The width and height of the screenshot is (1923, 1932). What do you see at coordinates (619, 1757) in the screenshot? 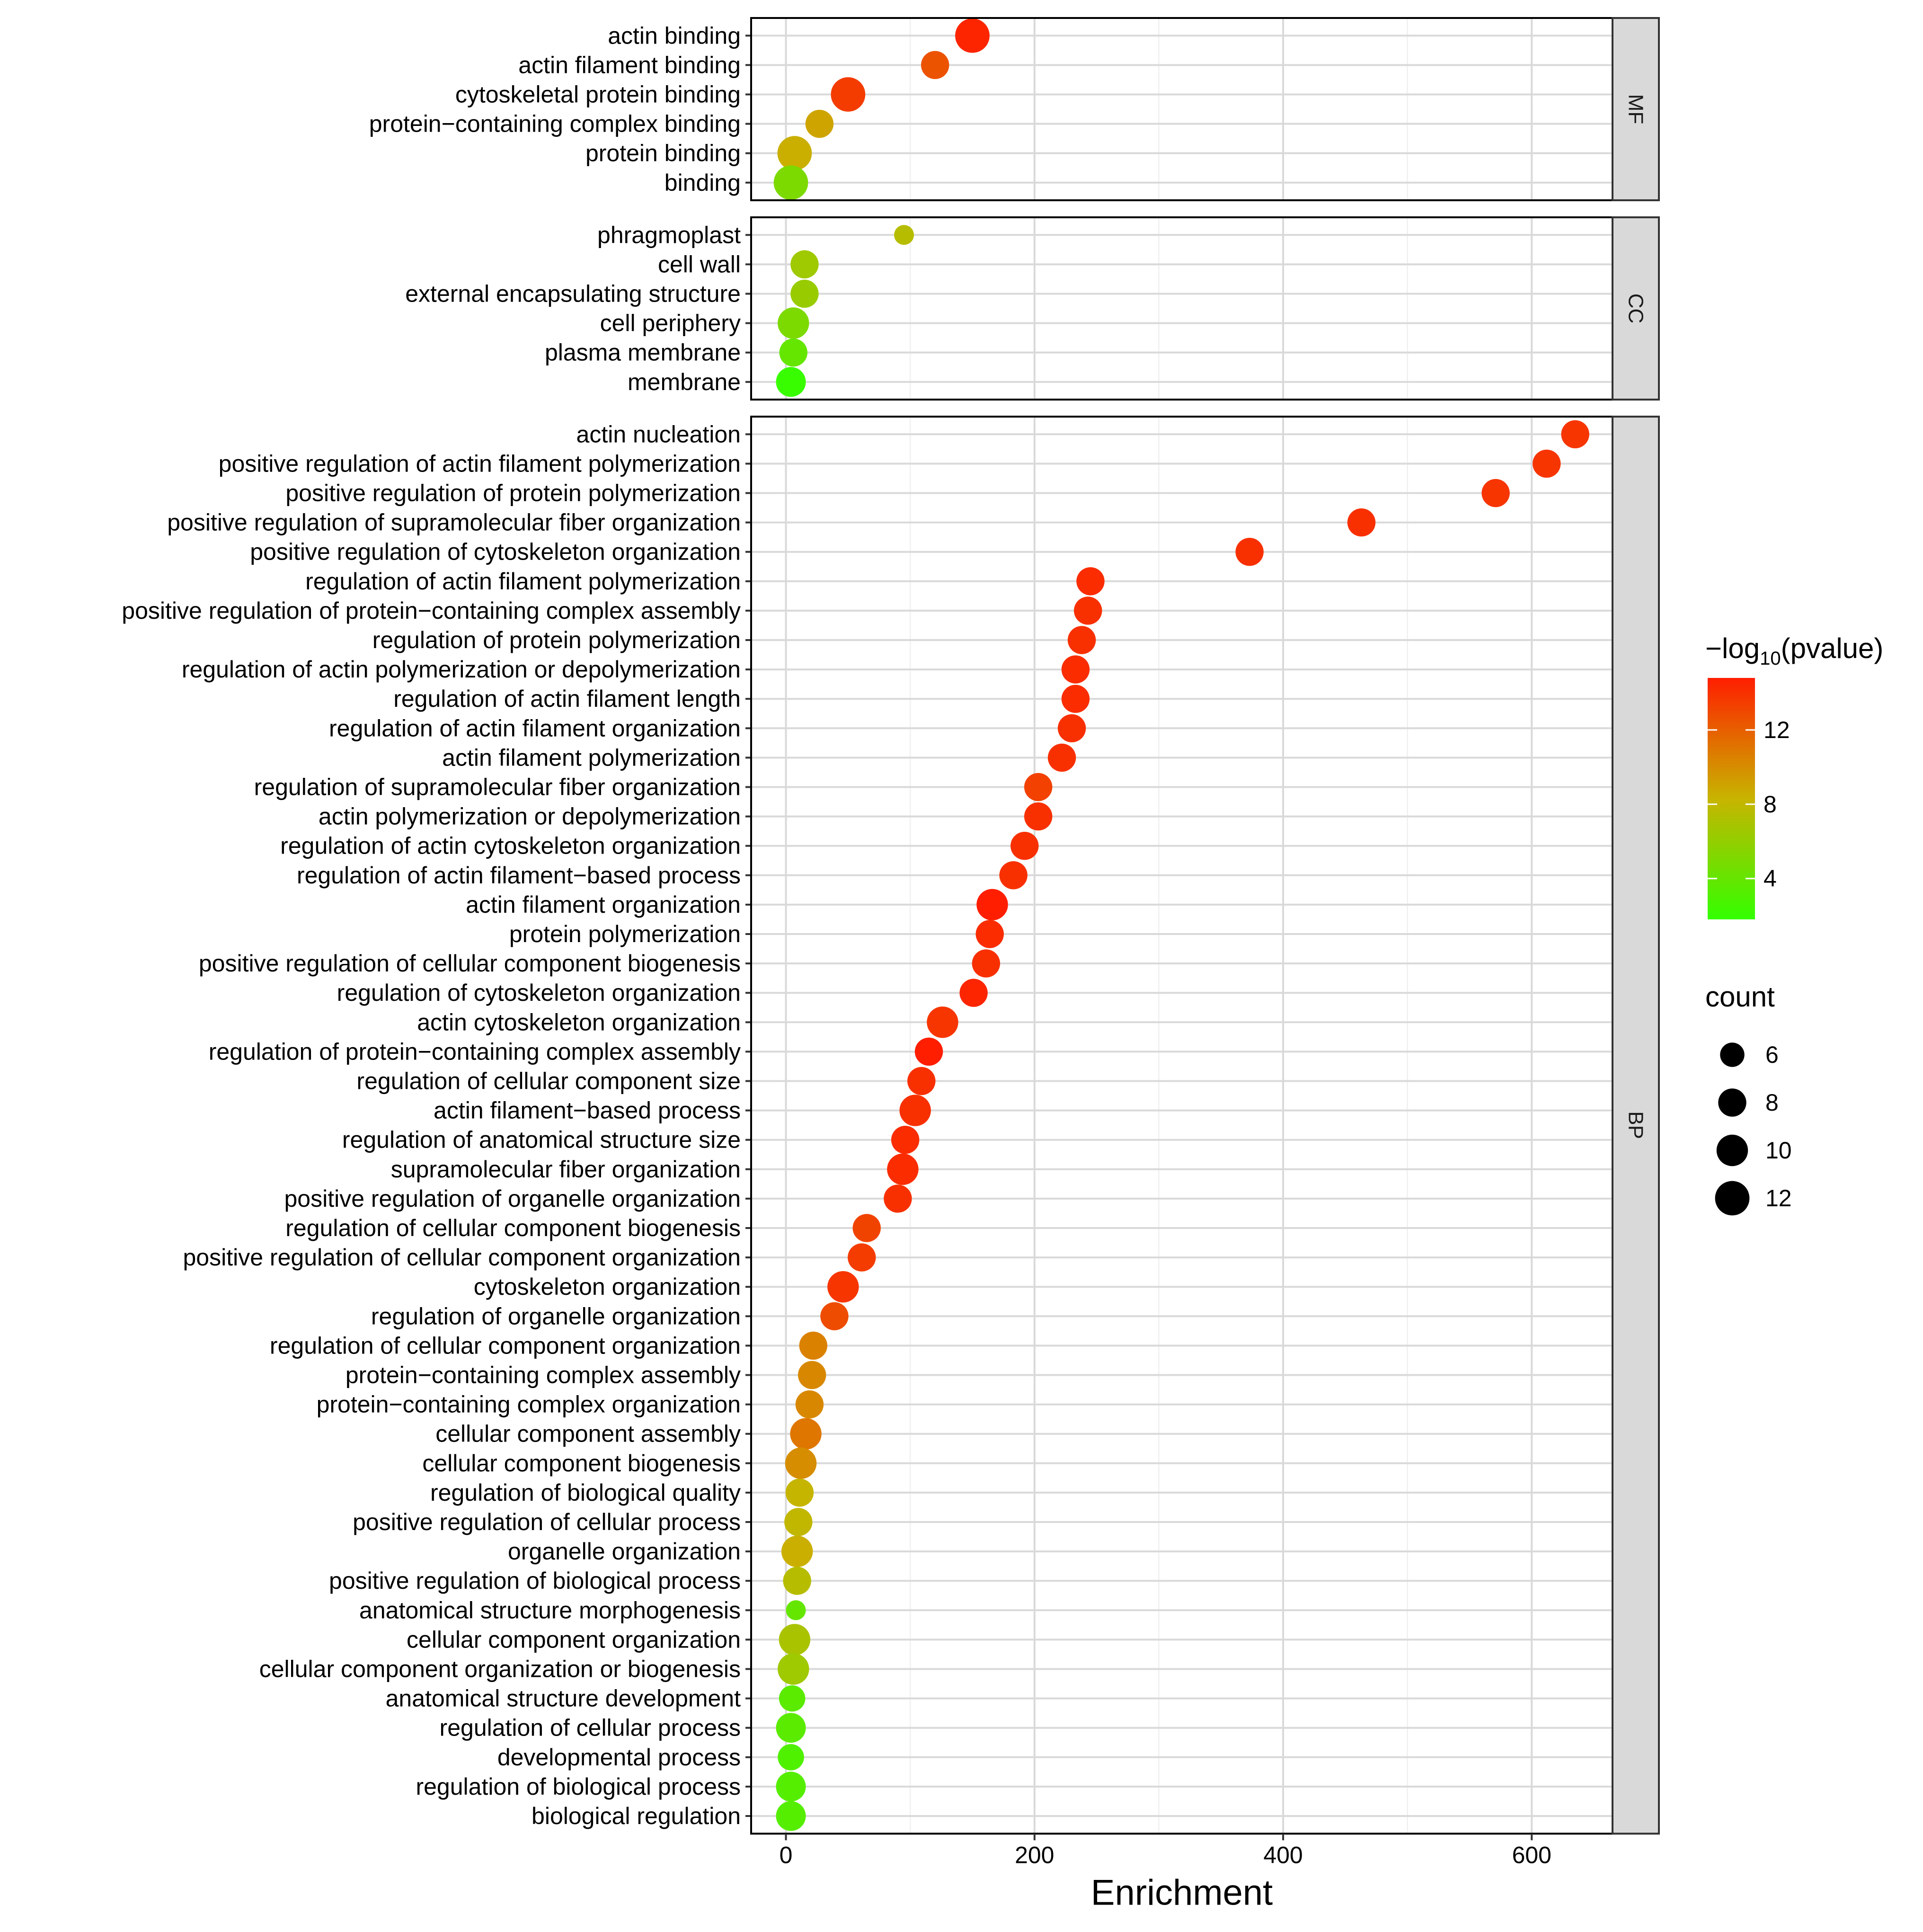
I see `y-tick-label: developmental process` at bounding box center [619, 1757].